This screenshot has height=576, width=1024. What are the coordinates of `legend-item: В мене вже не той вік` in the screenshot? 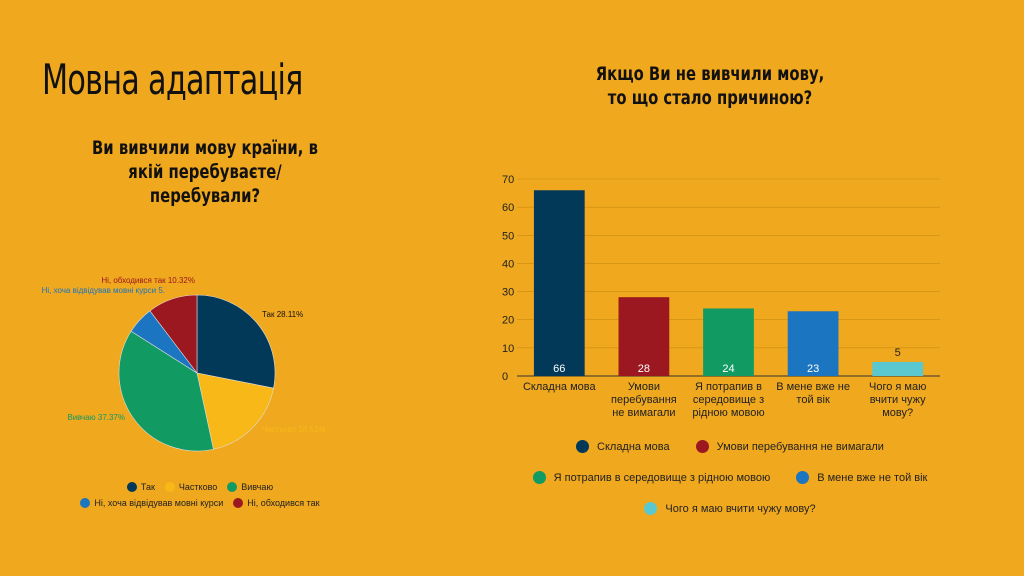 It's located at (861, 477).